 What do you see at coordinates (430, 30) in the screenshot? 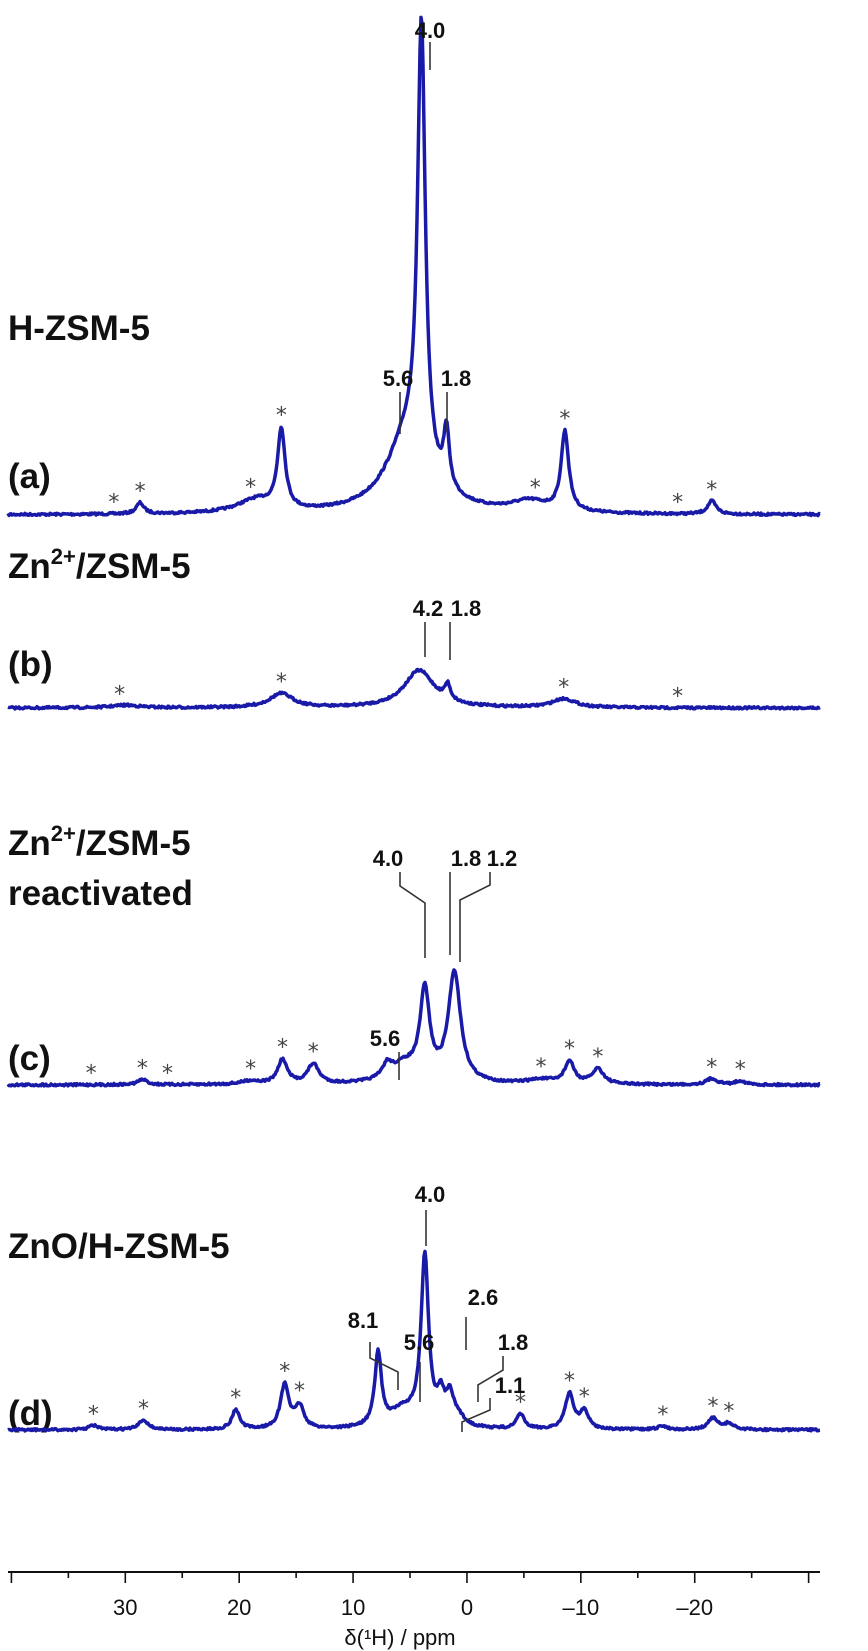
I see `peak-label-a: 4.0` at bounding box center [430, 30].